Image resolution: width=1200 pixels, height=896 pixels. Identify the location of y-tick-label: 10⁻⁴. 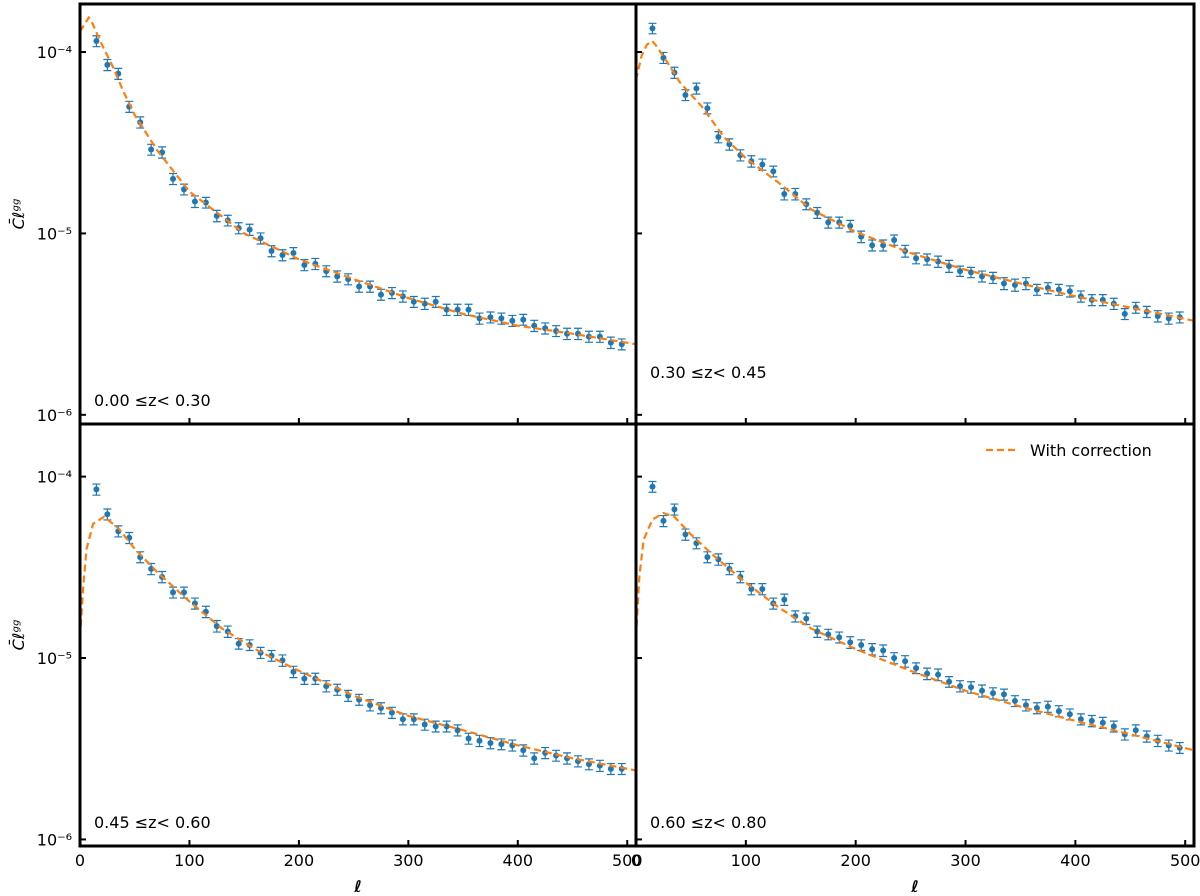
(54, 52).